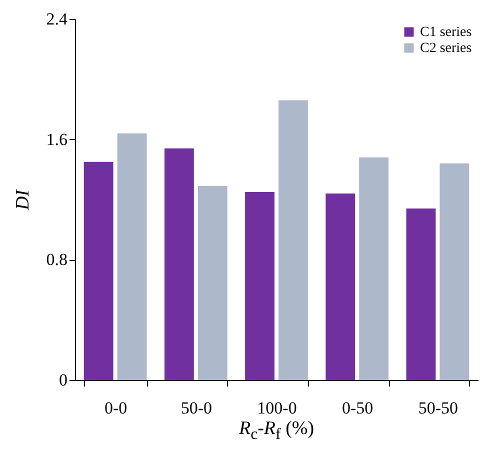 The image size is (485, 459). What do you see at coordinates (63, 380) in the screenshot?
I see `y-tick-label: 0` at bounding box center [63, 380].